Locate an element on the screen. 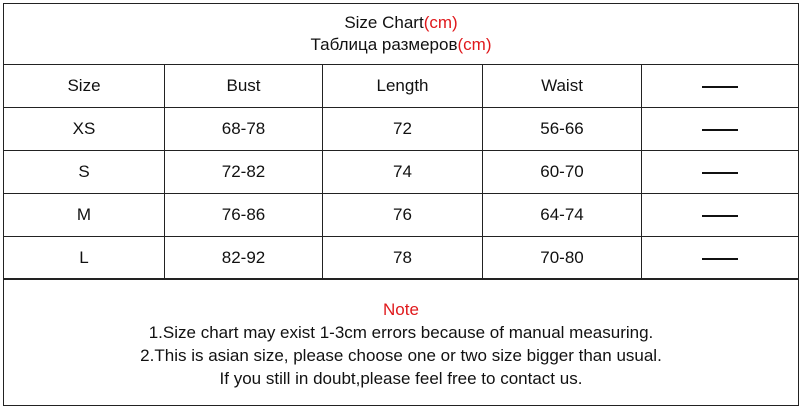 The height and width of the screenshot is (410, 801). cell-size: M is located at coordinates (84, 215).